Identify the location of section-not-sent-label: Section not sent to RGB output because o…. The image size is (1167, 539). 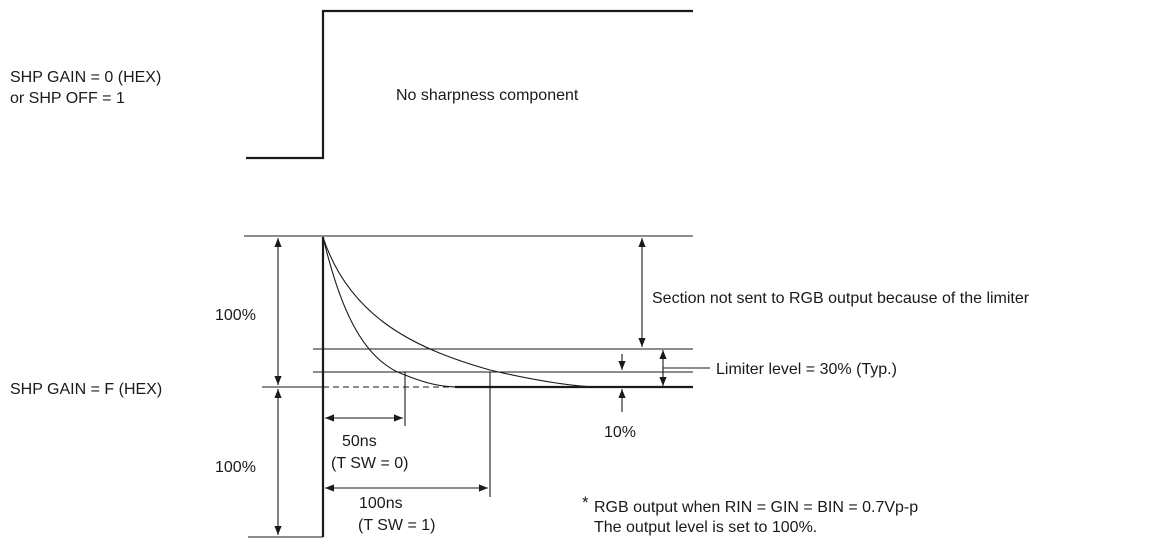
(841, 298).